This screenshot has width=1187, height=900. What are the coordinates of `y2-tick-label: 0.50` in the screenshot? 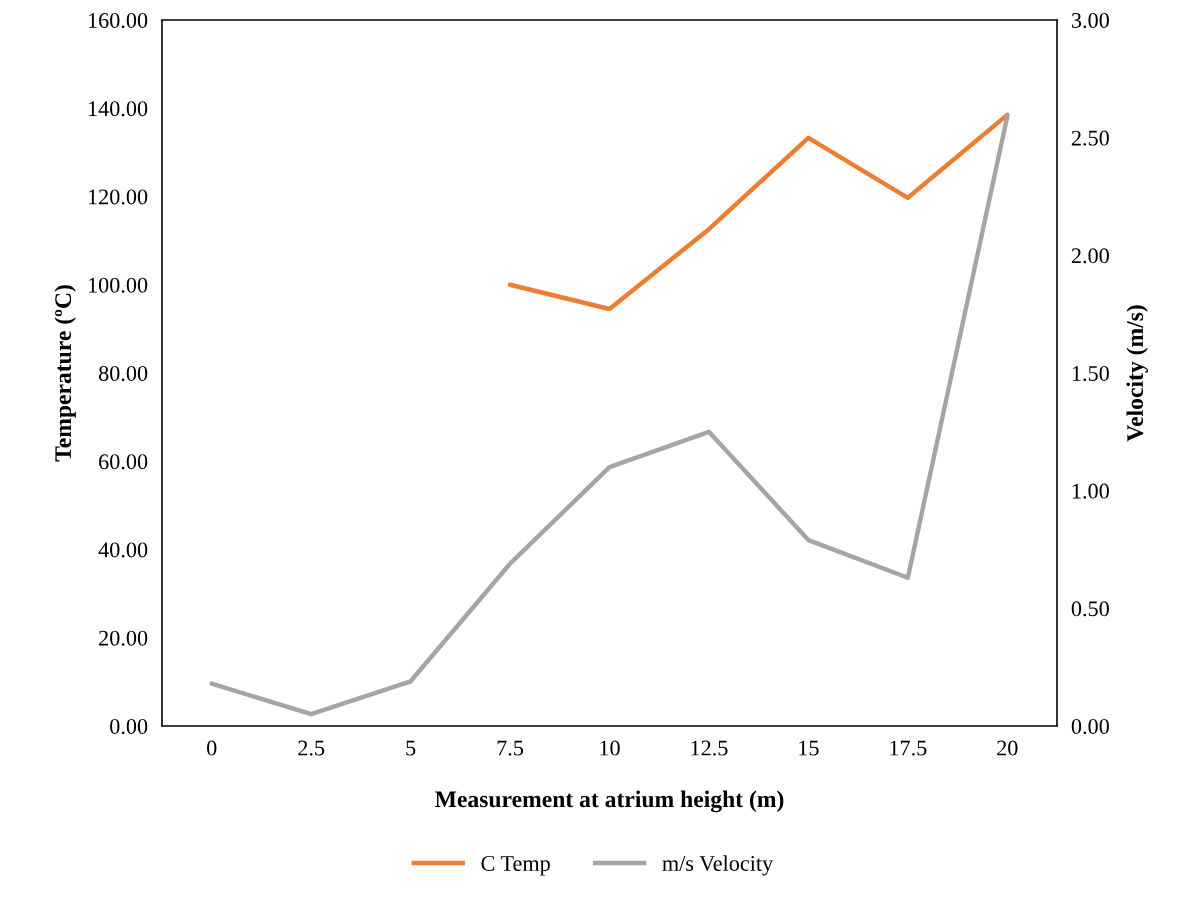 It's located at (1090, 609).